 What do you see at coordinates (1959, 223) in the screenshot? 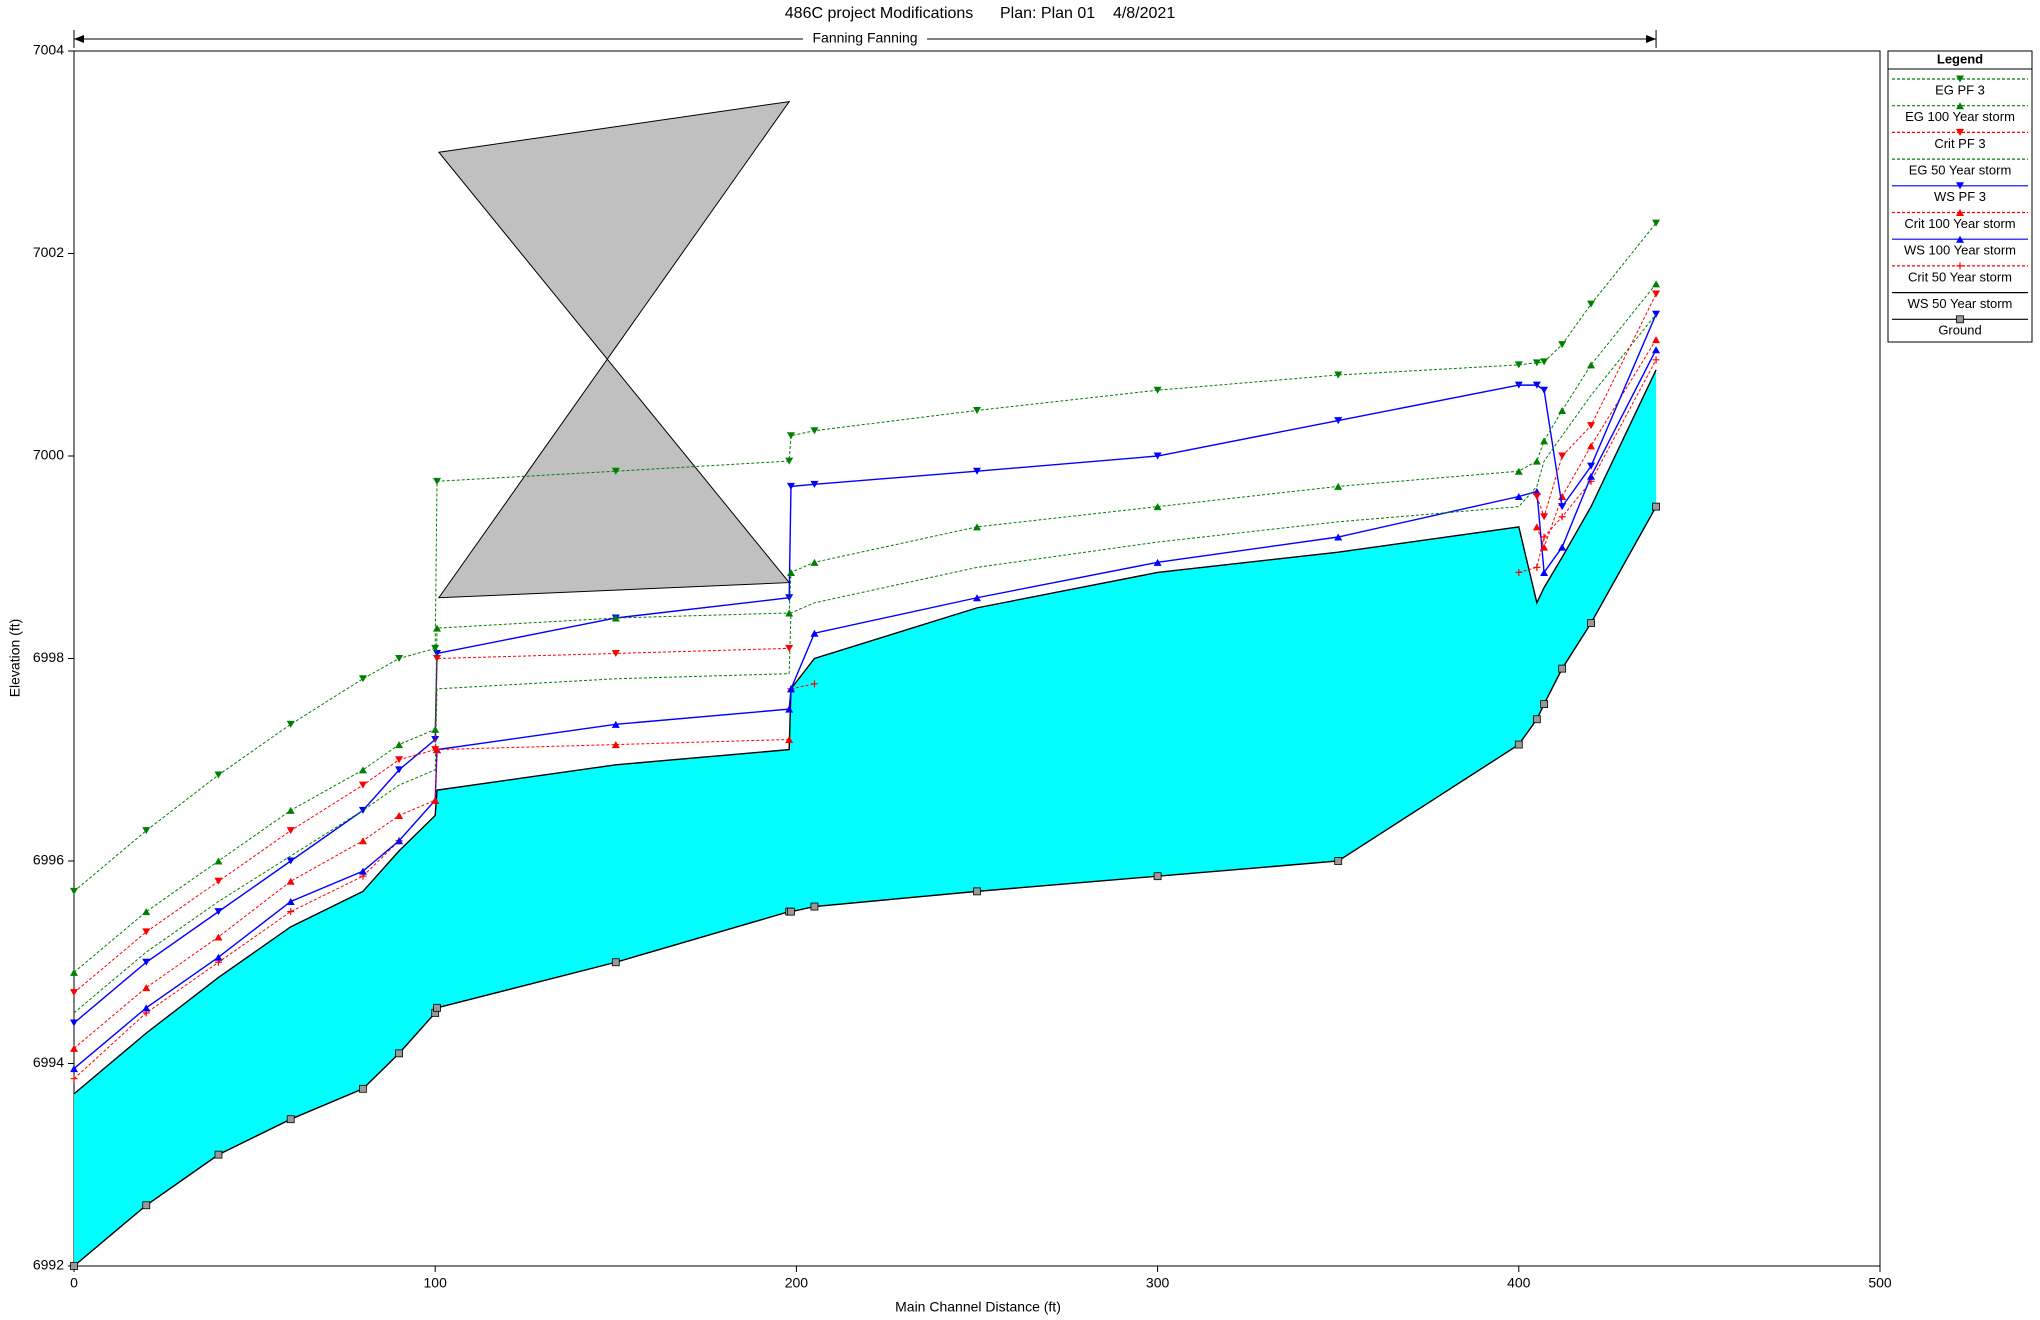
I see `legend-label: Crit 100 Year storm` at bounding box center [1959, 223].